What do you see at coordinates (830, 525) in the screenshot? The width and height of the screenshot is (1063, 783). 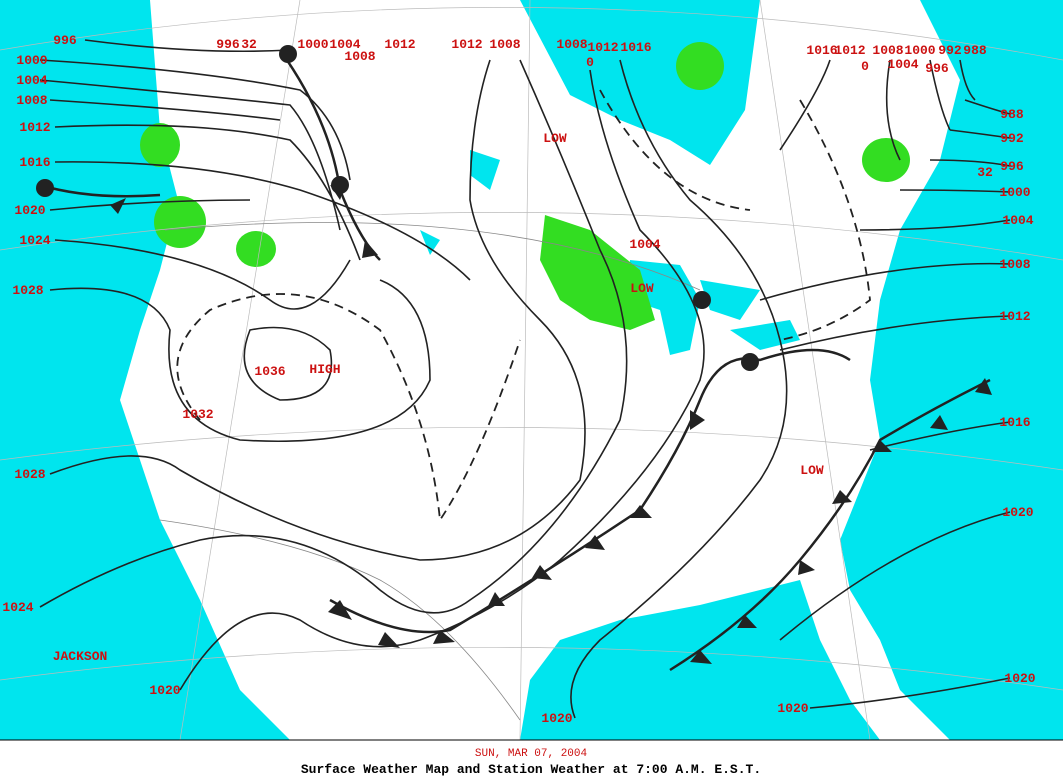 I see `cold-front` at bounding box center [830, 525].